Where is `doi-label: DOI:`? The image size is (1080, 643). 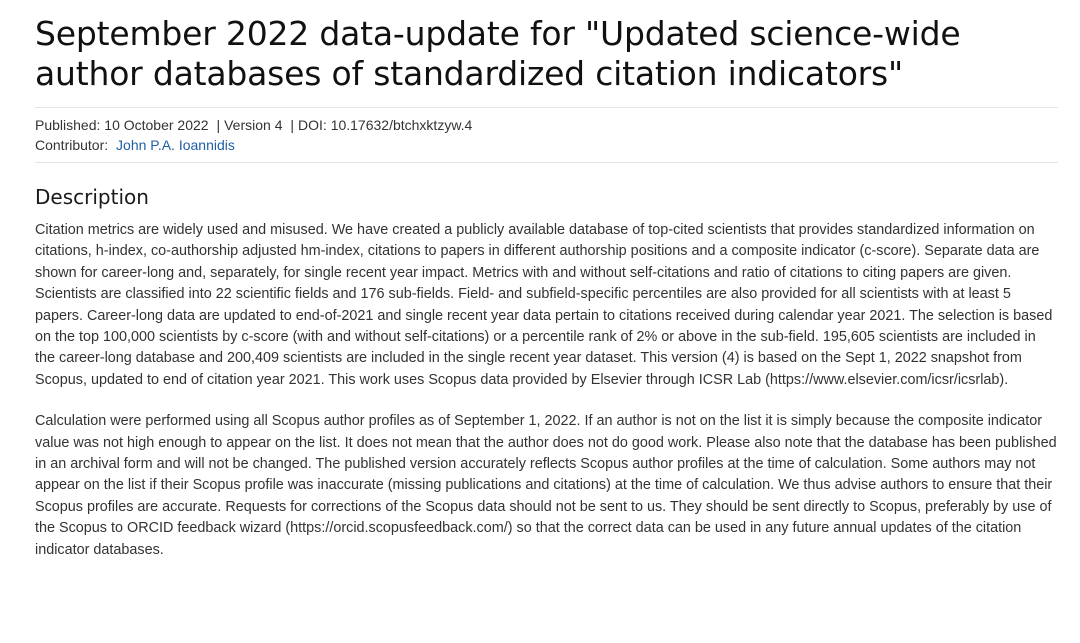
doi-label: DOI: is located at coordinates (312, 125).